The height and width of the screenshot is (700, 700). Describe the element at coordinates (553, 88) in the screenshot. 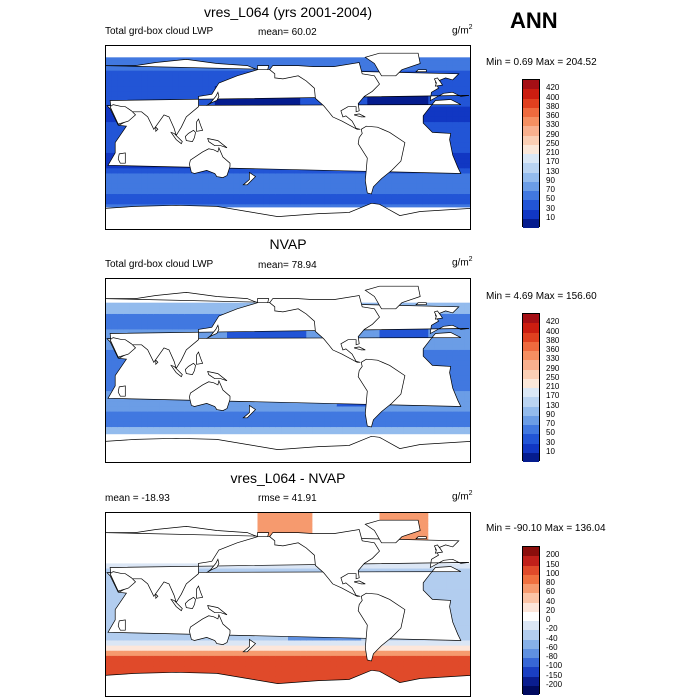

I see `colorbar-level-label: 420` at that location.